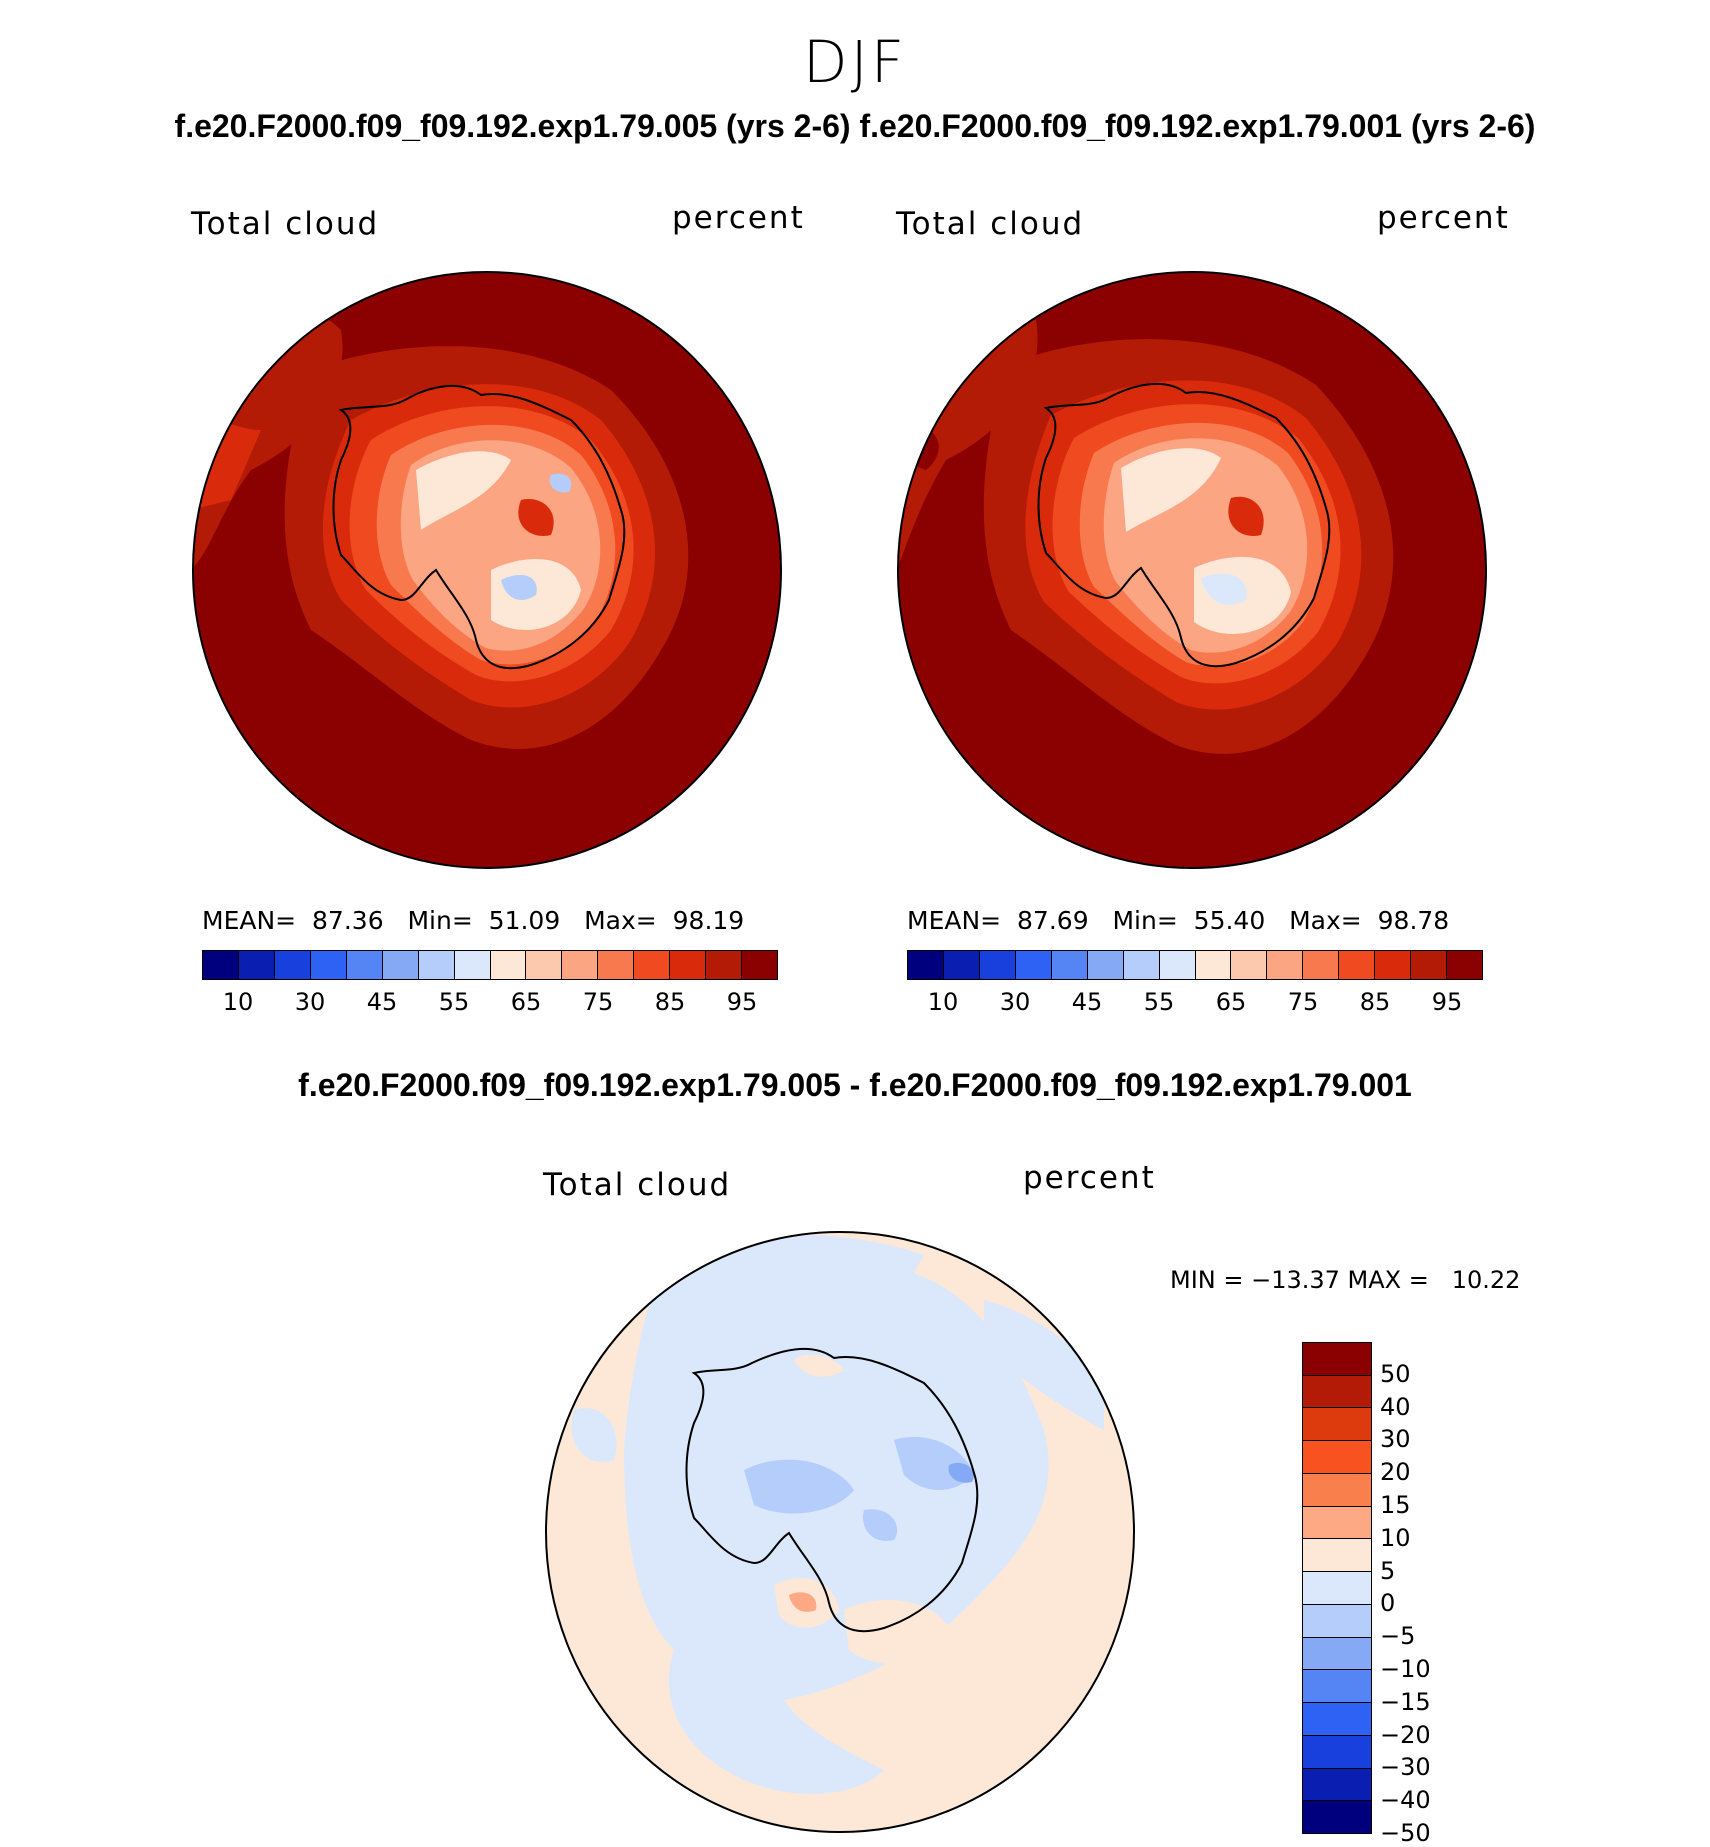 The width and height of the screenshot is (1710, 1847). I want to click on colorbar-tick-label: 20, so click(1395, 1472).